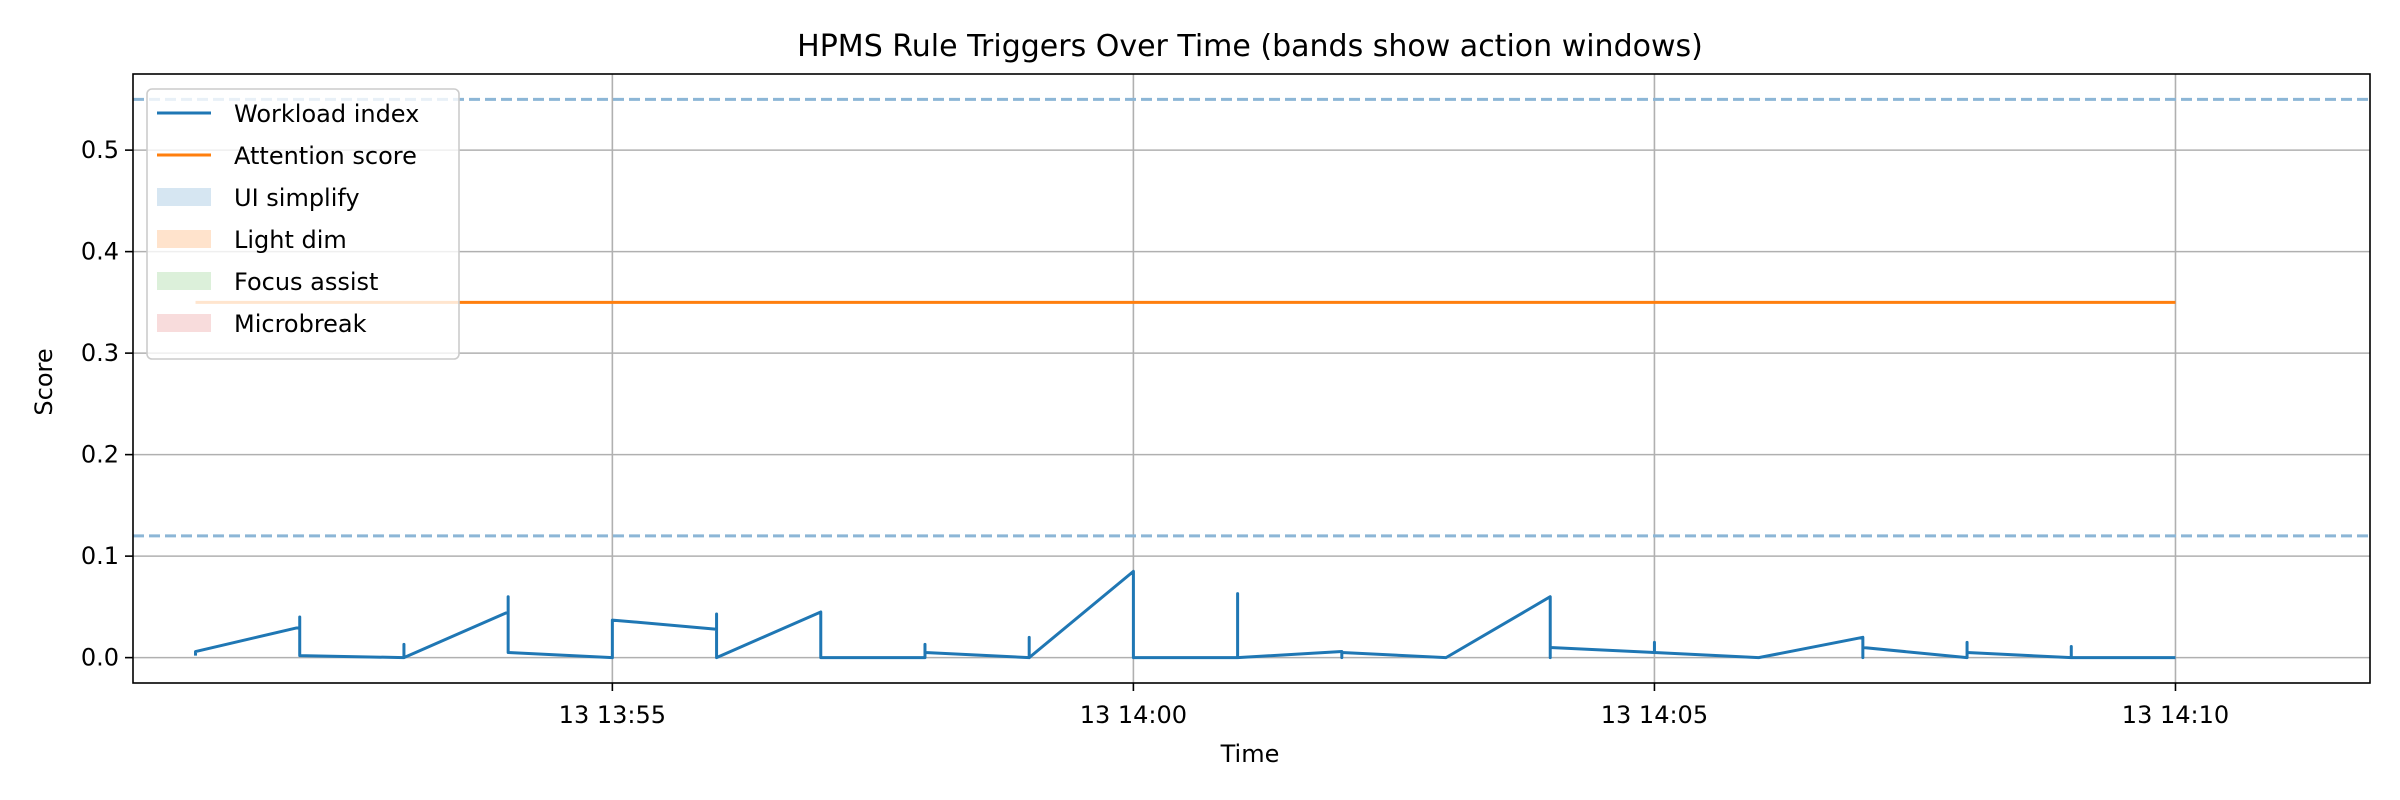 The height and width of the screenshot is (800, 2400). Describe the element at coordinates (300, 324) in the screenshot. I see `legend-label: Microbreak` at that location.